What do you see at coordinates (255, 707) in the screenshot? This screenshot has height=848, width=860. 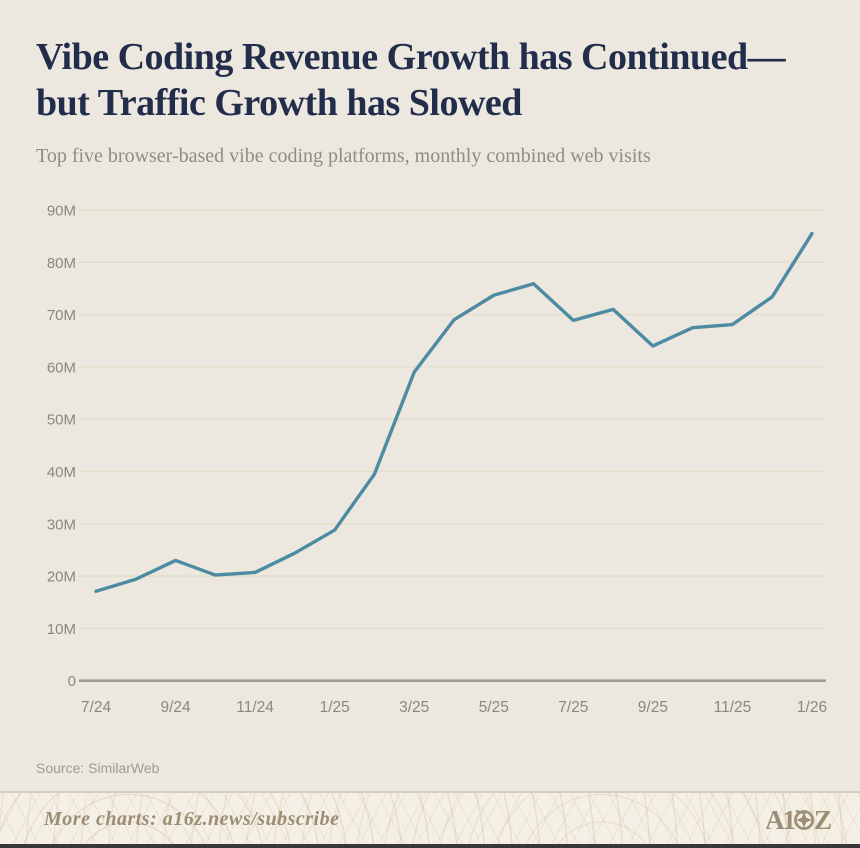 I see `x-axis-tick-label: 11/24` at bounding box center [255, 707].